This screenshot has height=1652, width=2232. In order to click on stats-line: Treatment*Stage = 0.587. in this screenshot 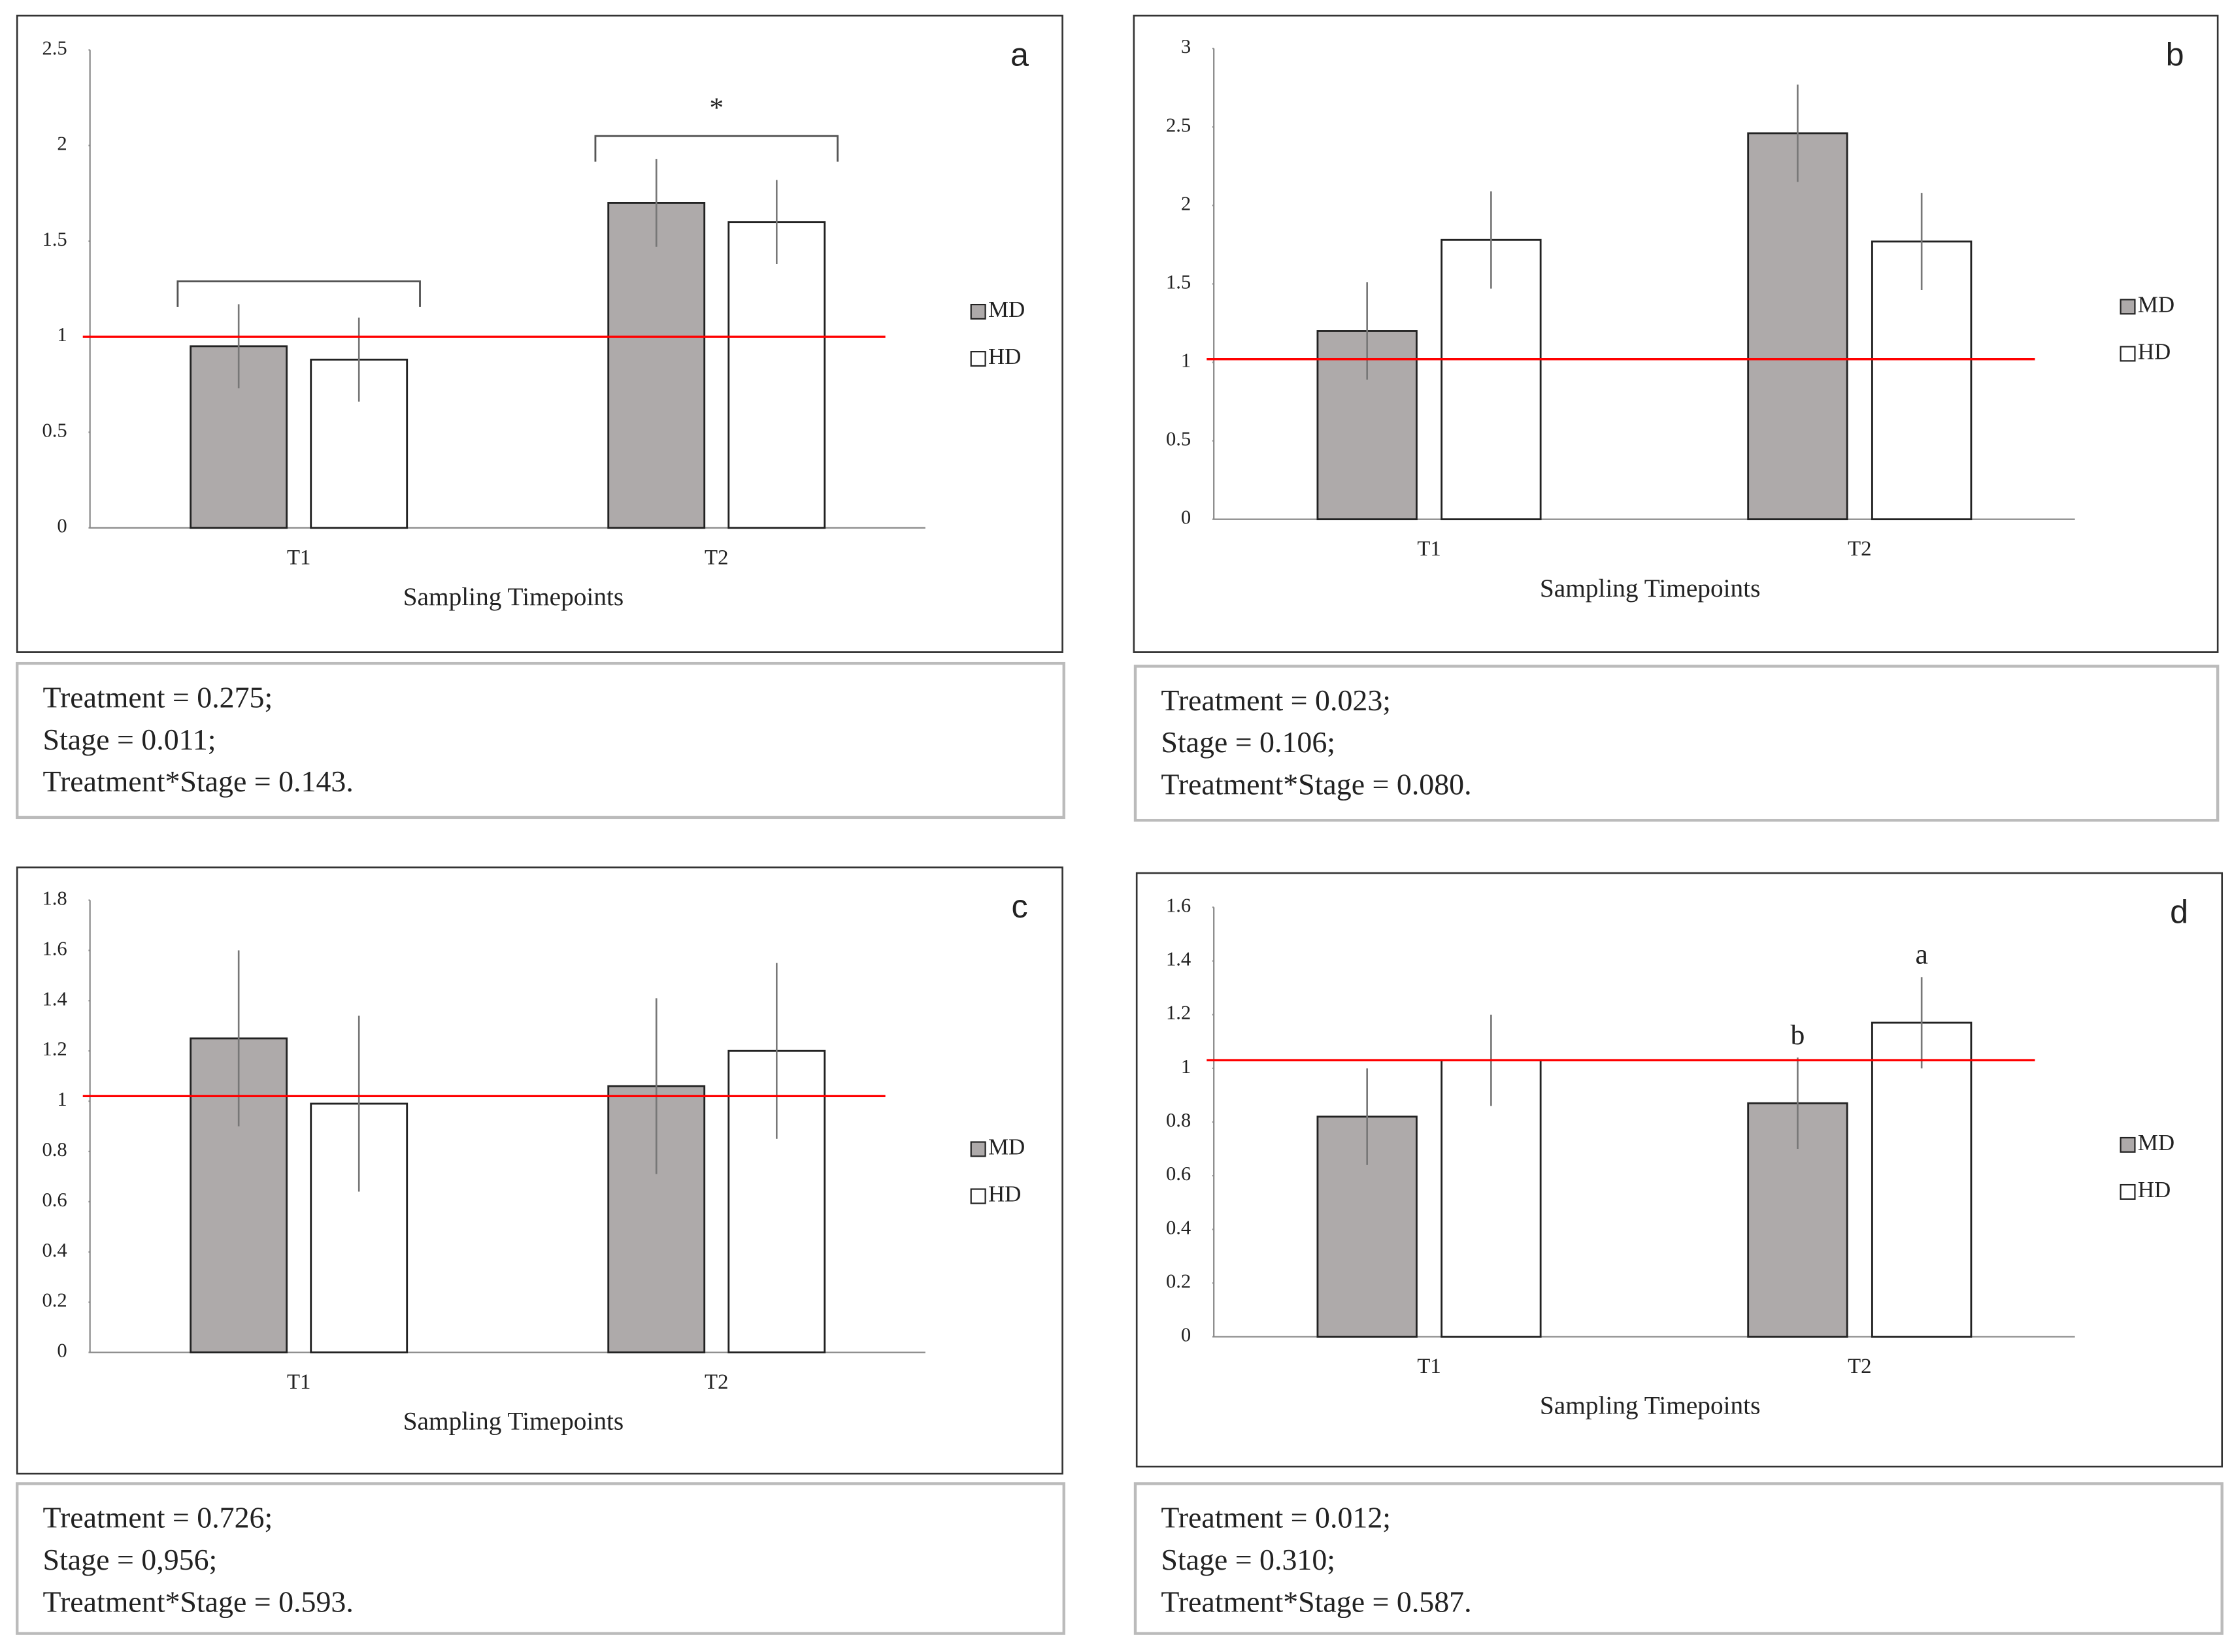, I will do `click(1316, 1602)`.